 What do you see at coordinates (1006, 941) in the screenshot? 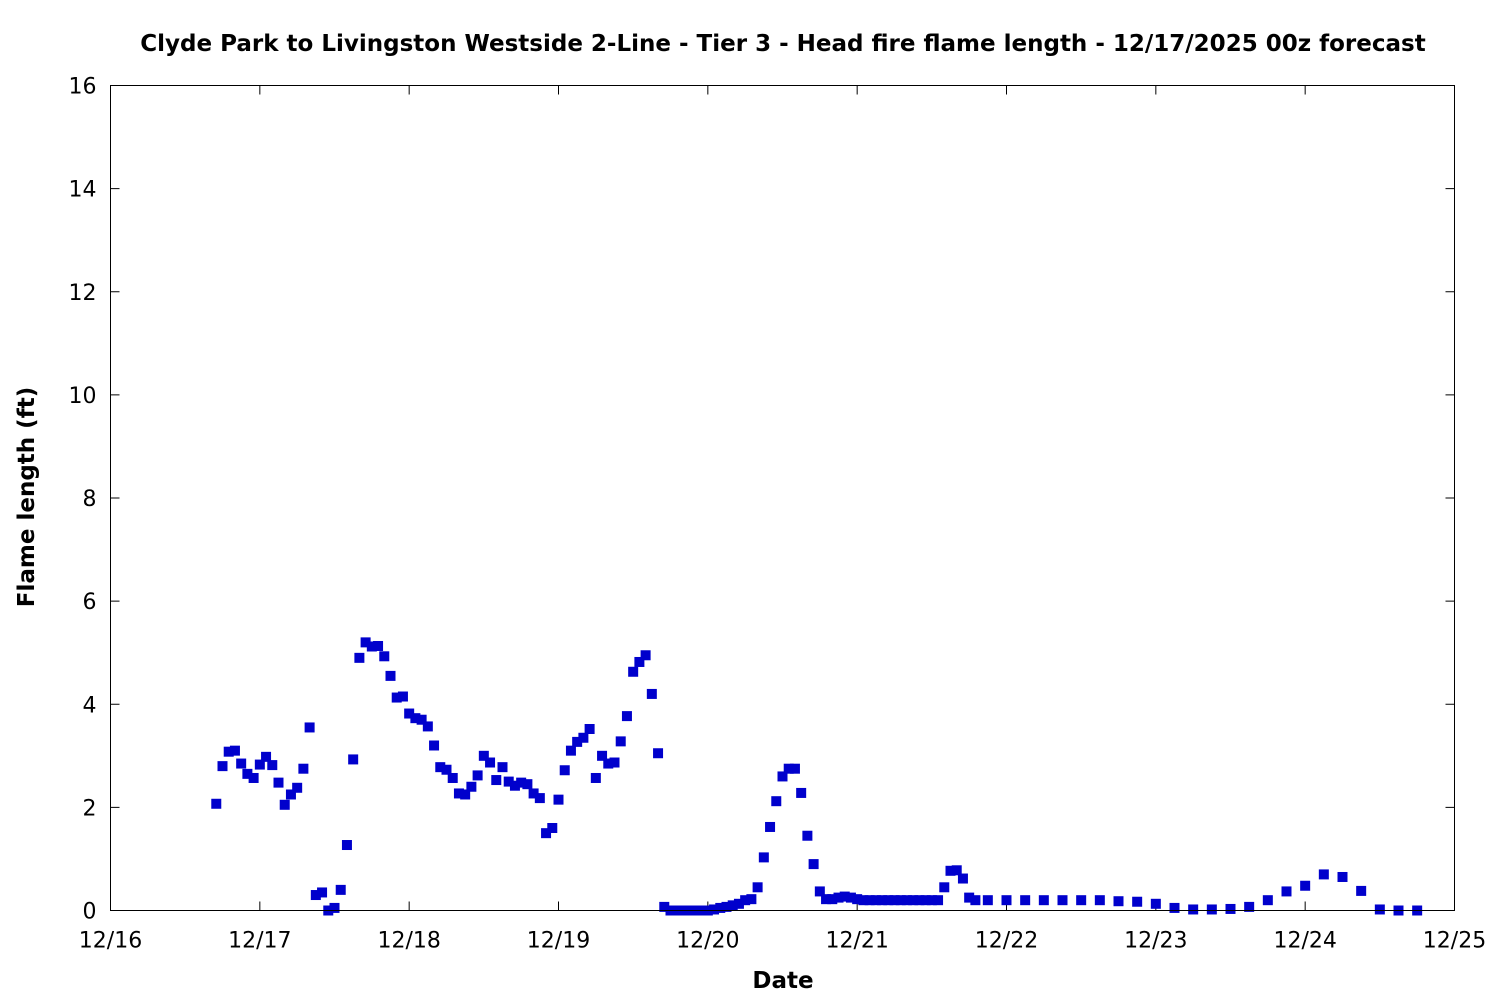
I see `x-tick-label: 12/22` at bounding box center [1006, 941].